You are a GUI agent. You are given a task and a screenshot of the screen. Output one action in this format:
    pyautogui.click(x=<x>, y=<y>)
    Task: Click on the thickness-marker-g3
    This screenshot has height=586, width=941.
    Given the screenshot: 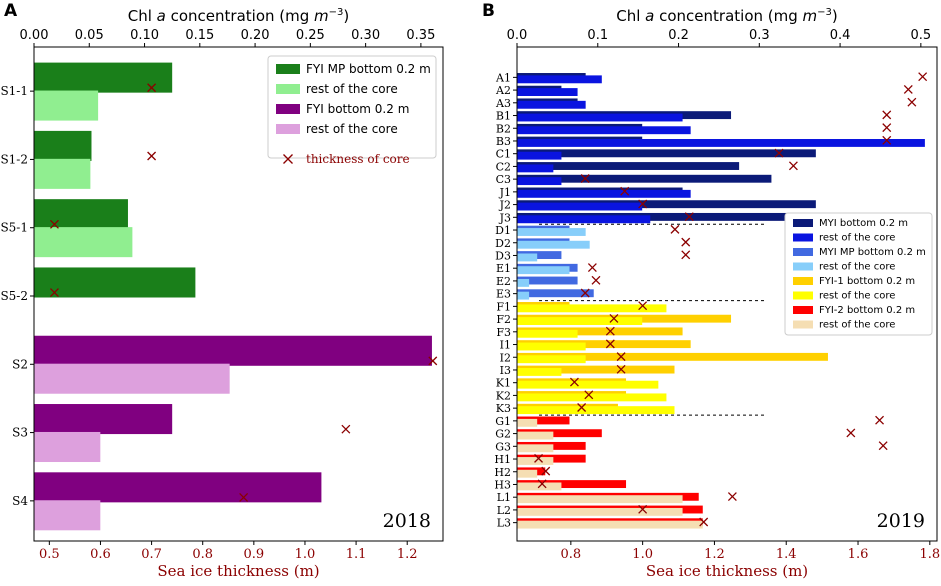 What is the action you would take?
    pyautogui.click(x=883, y=446)
    